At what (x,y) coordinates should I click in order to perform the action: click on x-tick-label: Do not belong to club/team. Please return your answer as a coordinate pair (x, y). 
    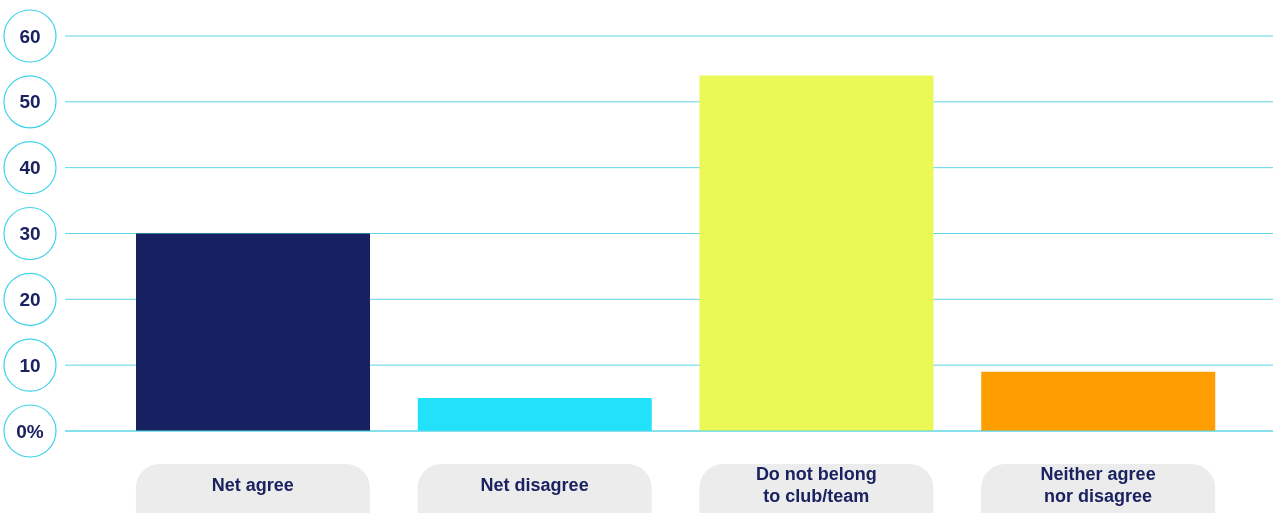
    Looking at the image, I should click on (816, 485).